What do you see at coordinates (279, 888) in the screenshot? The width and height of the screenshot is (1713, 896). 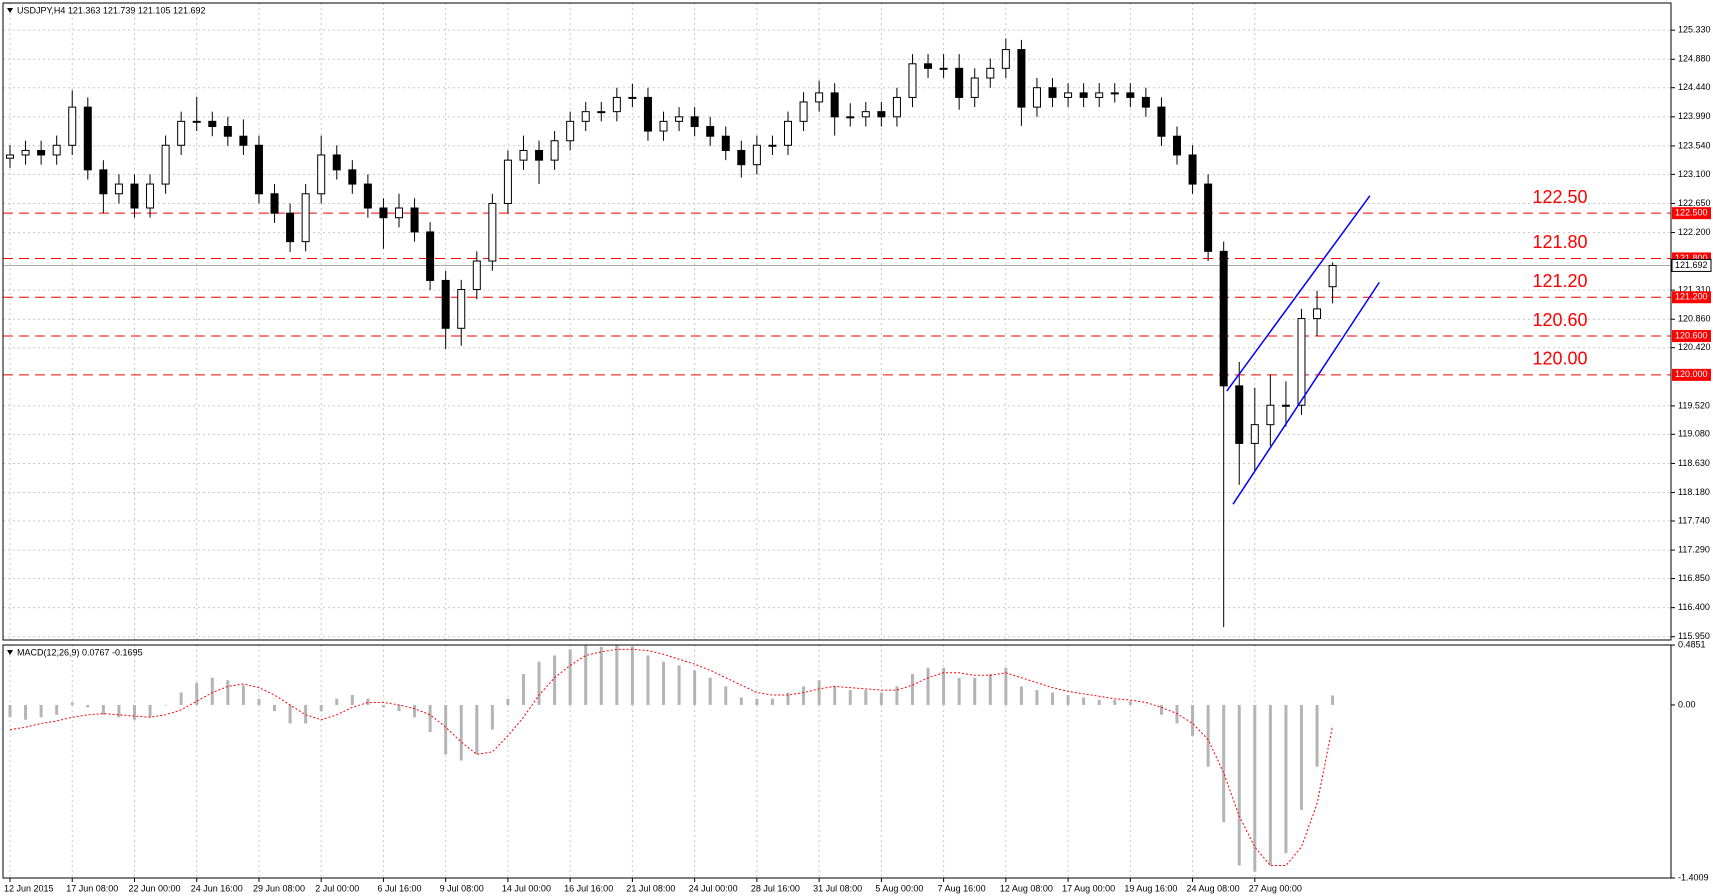 I see `x-tick-label: 29 Jun 08:00` at bounding box center [279, 888].